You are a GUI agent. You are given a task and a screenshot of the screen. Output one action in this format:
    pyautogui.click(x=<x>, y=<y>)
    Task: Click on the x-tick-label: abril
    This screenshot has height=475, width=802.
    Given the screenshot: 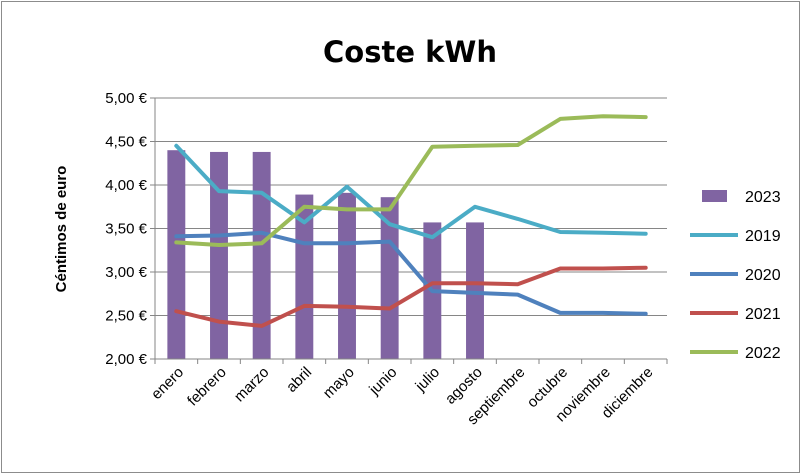 What is the action you would take?
    pyautogui.click(x=299, y=380)
    